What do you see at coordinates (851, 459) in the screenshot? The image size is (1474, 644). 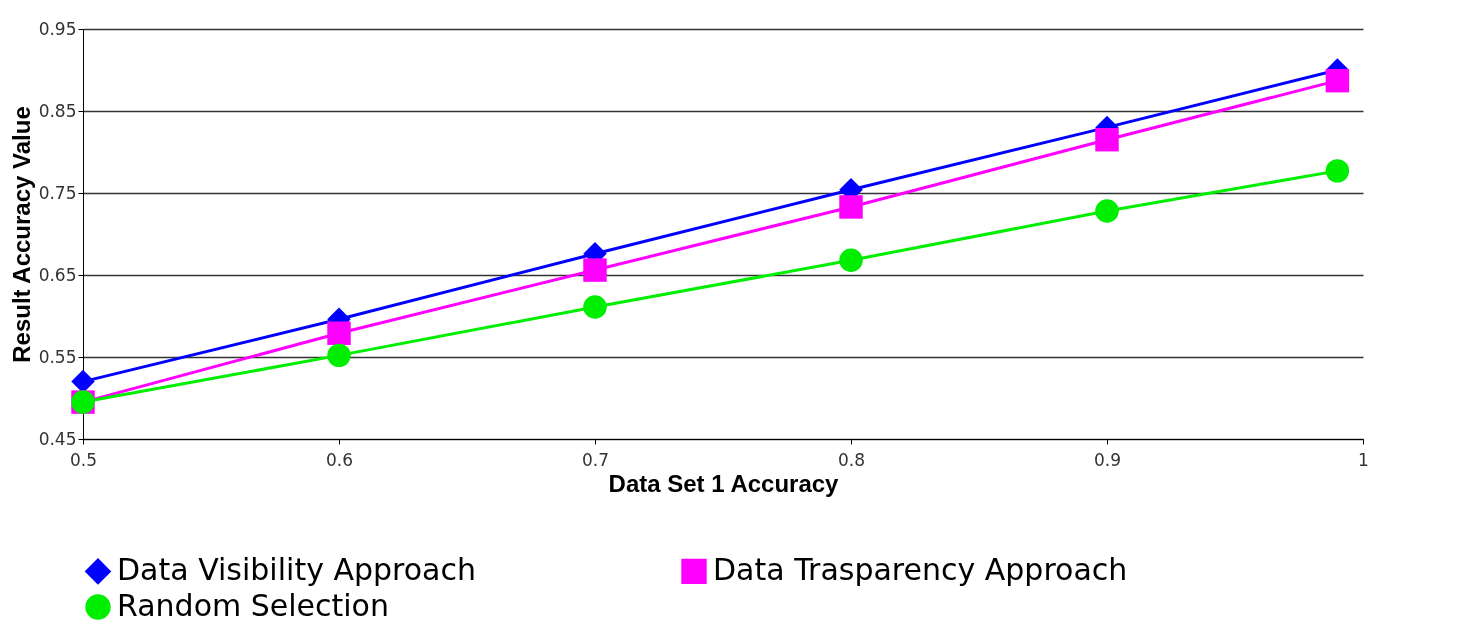 I see `x-tick-label: 0.8` at bounding box center [851, 459].